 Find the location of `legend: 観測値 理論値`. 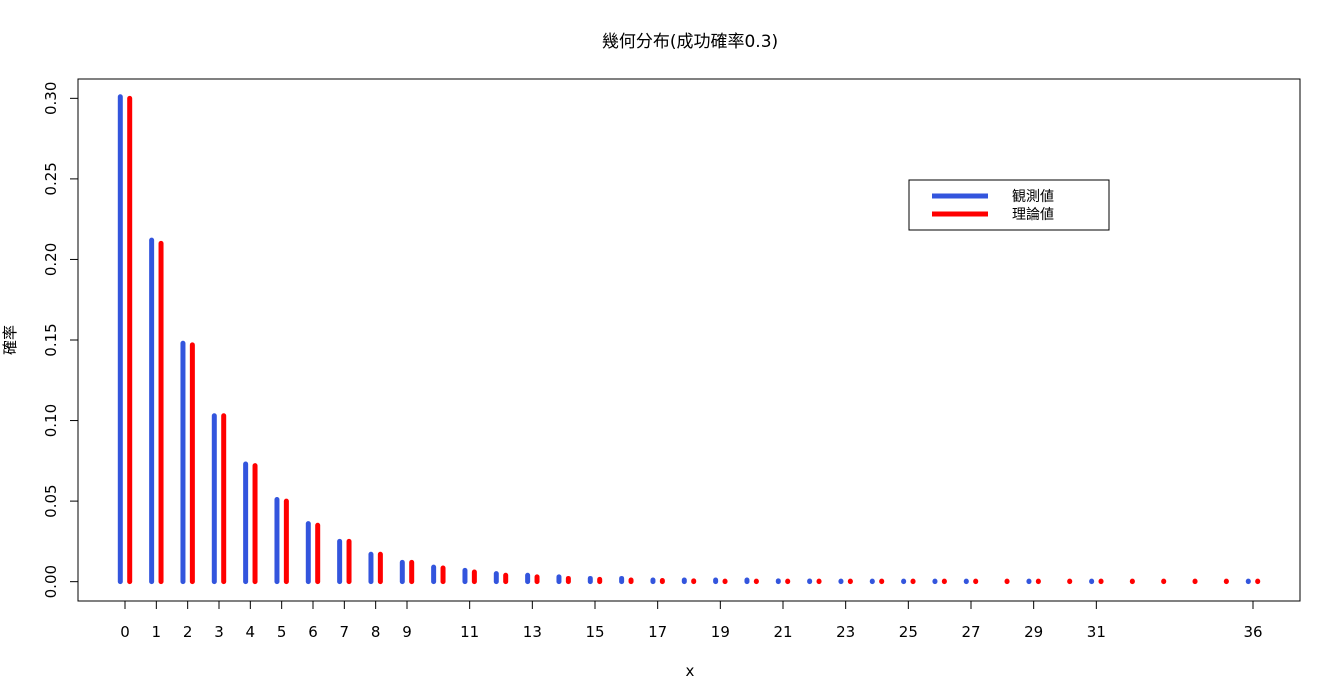

legend: 観測値 理論値 is located at coordinates (1009, 205).